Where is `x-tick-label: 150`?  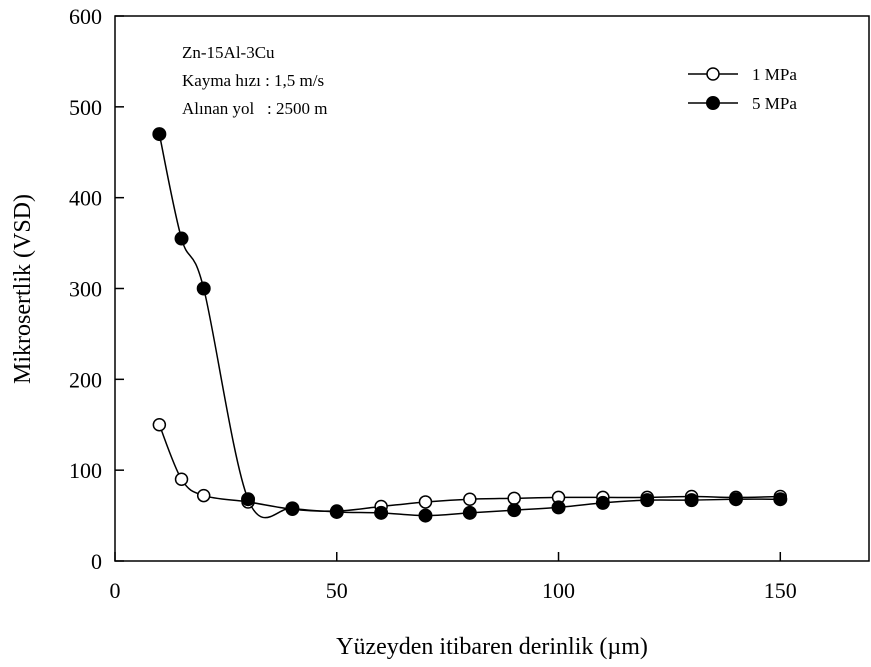 x-tick-label: 150 is located at coordinates (780, 590).